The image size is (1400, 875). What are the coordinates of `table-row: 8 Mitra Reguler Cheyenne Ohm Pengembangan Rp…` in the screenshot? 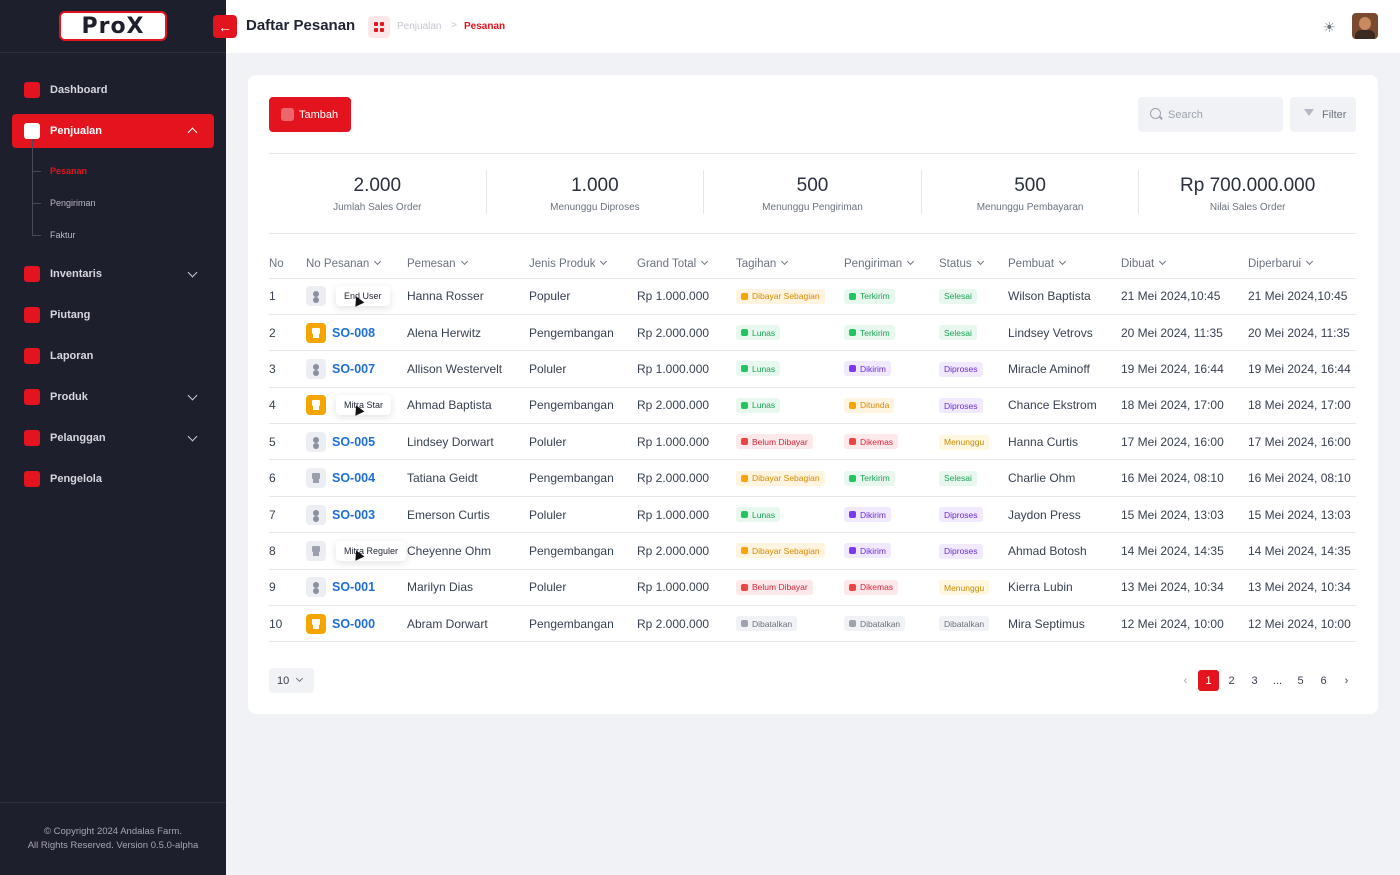 It's located at (812, 551).